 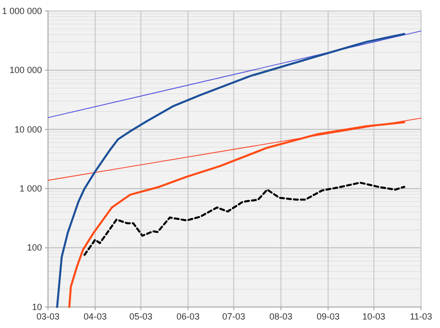 What do you see at coordinates (37, 307) in the screenshot?
I see `y-tick-label: 10` at bounding box center [37, 307].